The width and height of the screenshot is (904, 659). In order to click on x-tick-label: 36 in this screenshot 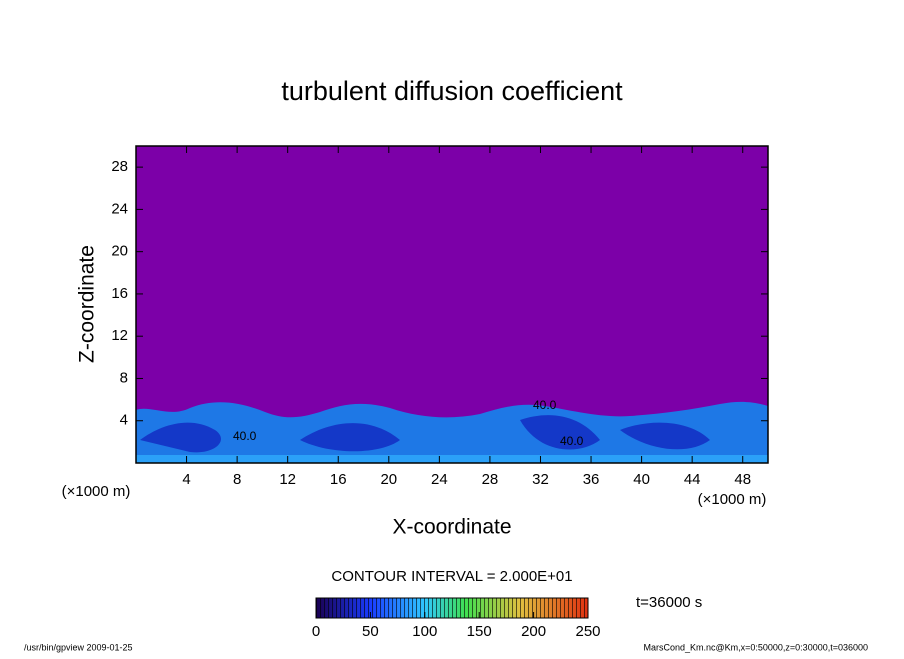, I will do `click(591, 479)`.